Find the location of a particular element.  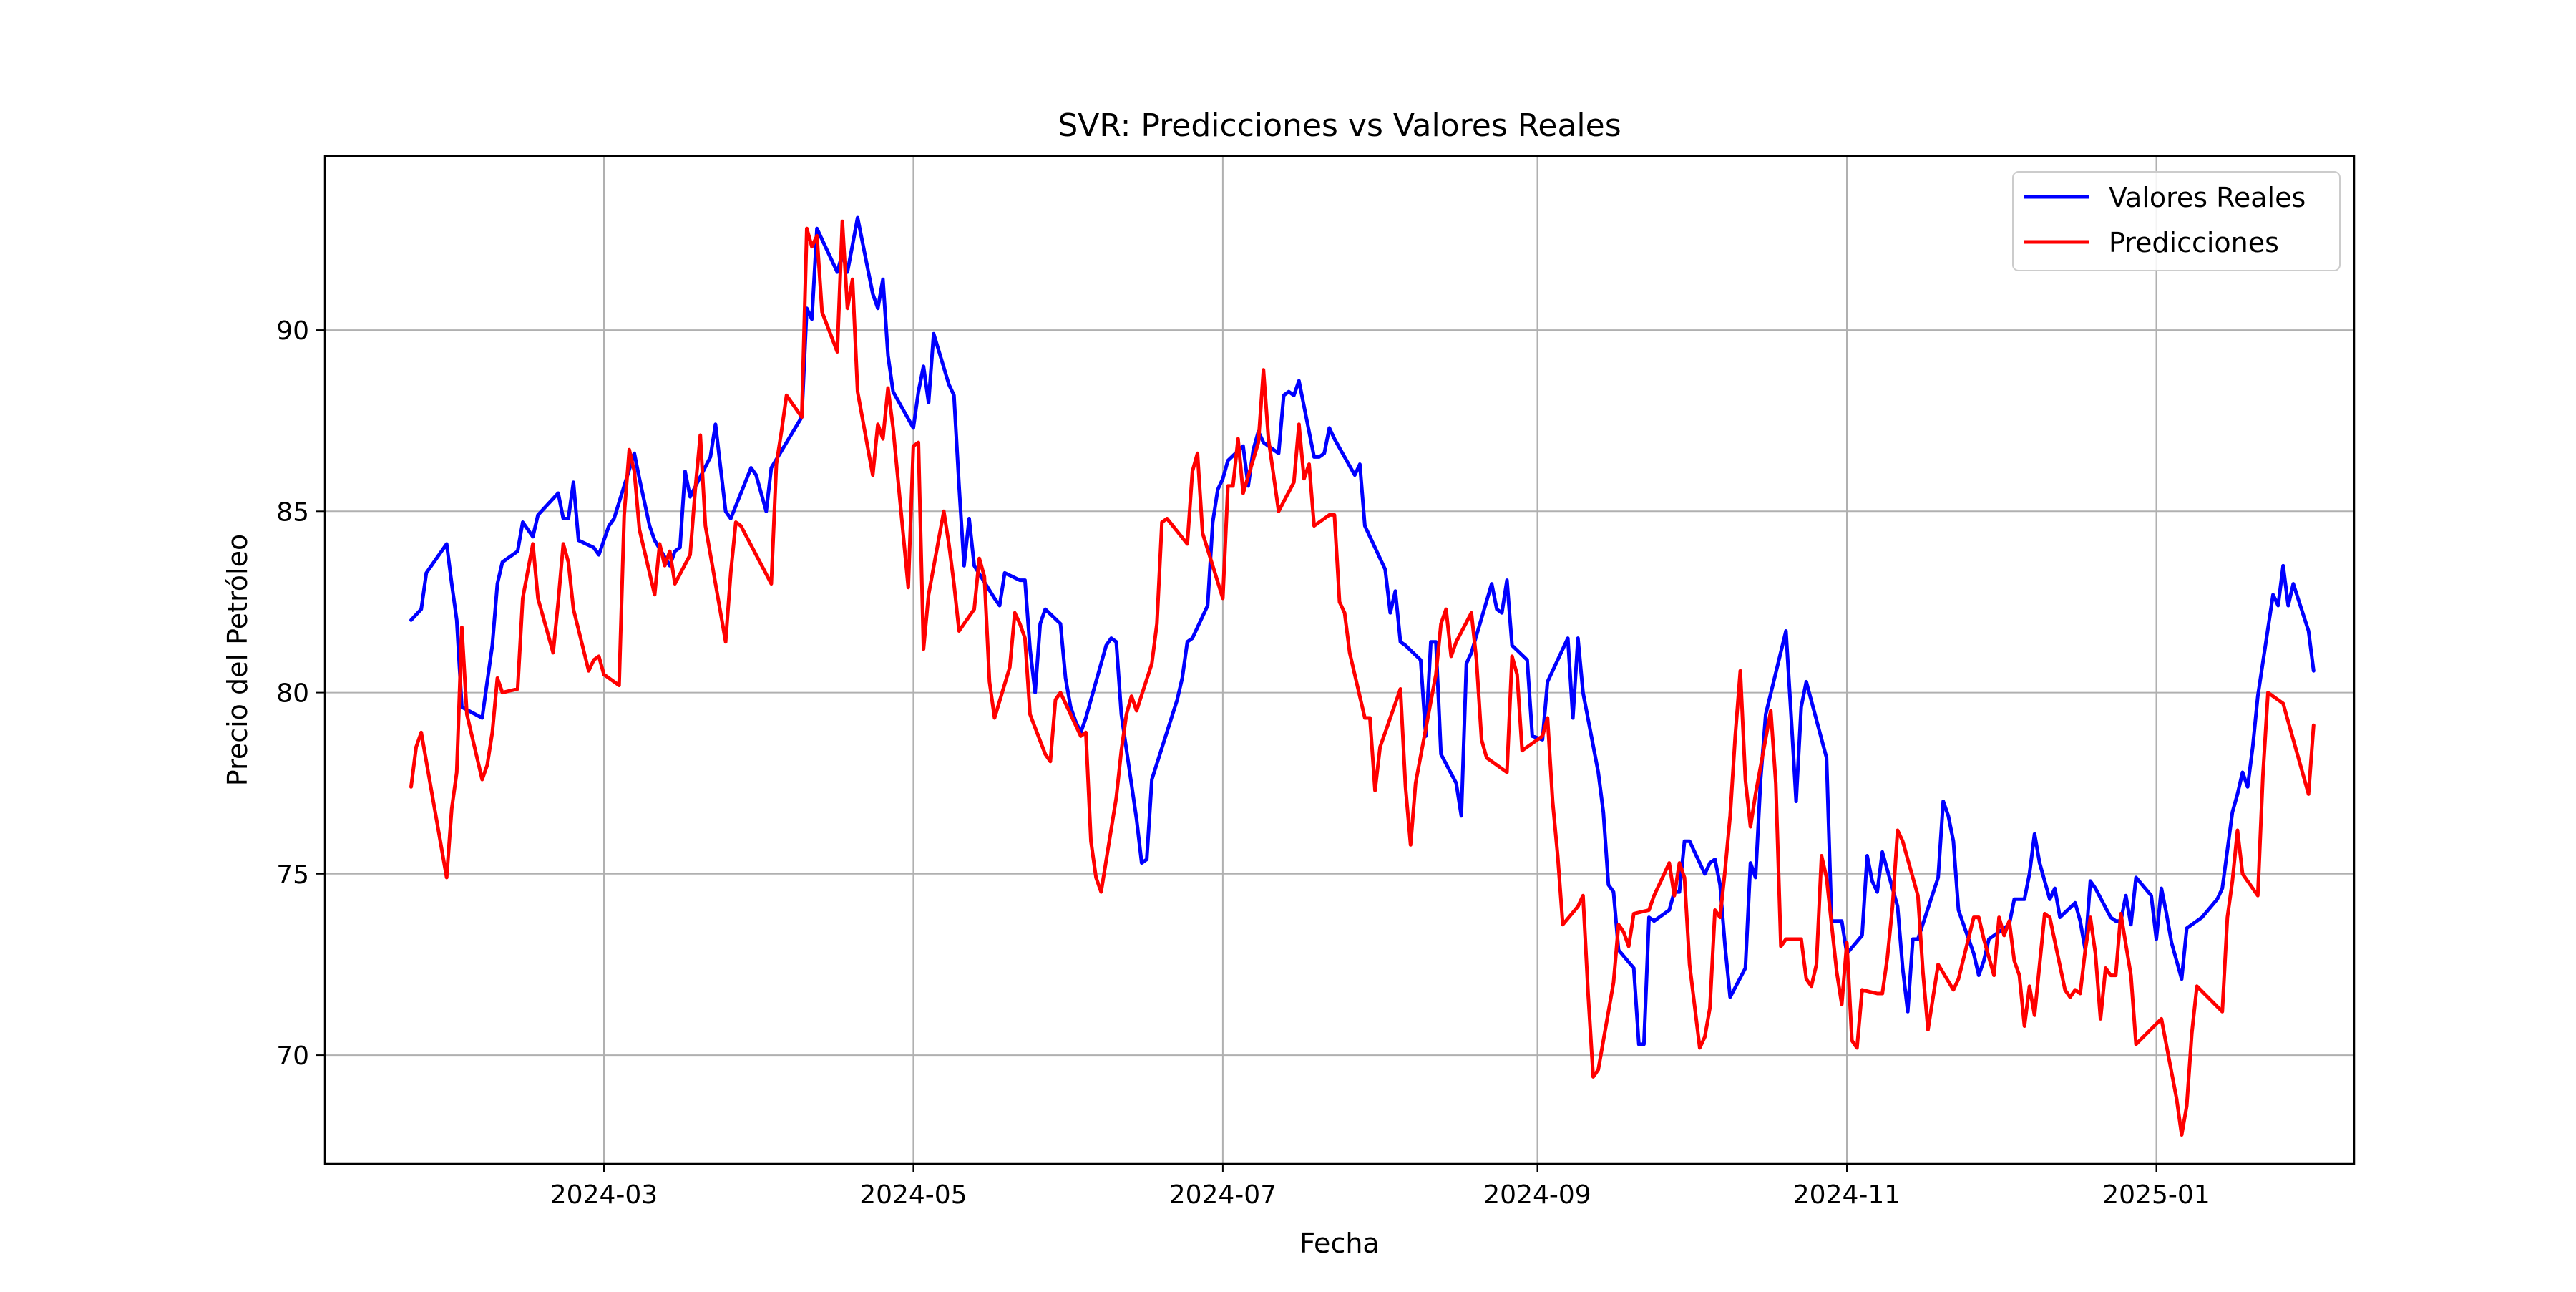

y-axis-label: Precio del Petróleo is located at coordinates (237, 660).